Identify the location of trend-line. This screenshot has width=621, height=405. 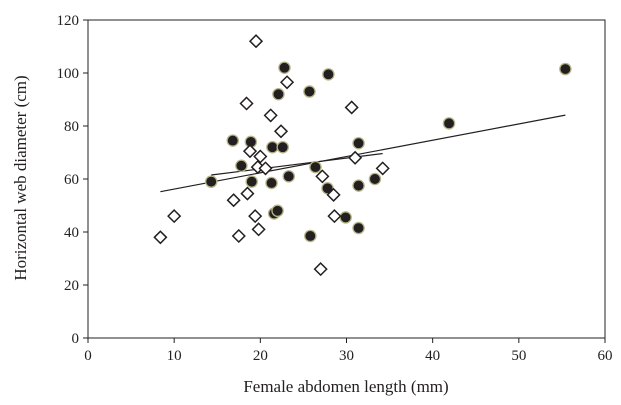
(363, 153).